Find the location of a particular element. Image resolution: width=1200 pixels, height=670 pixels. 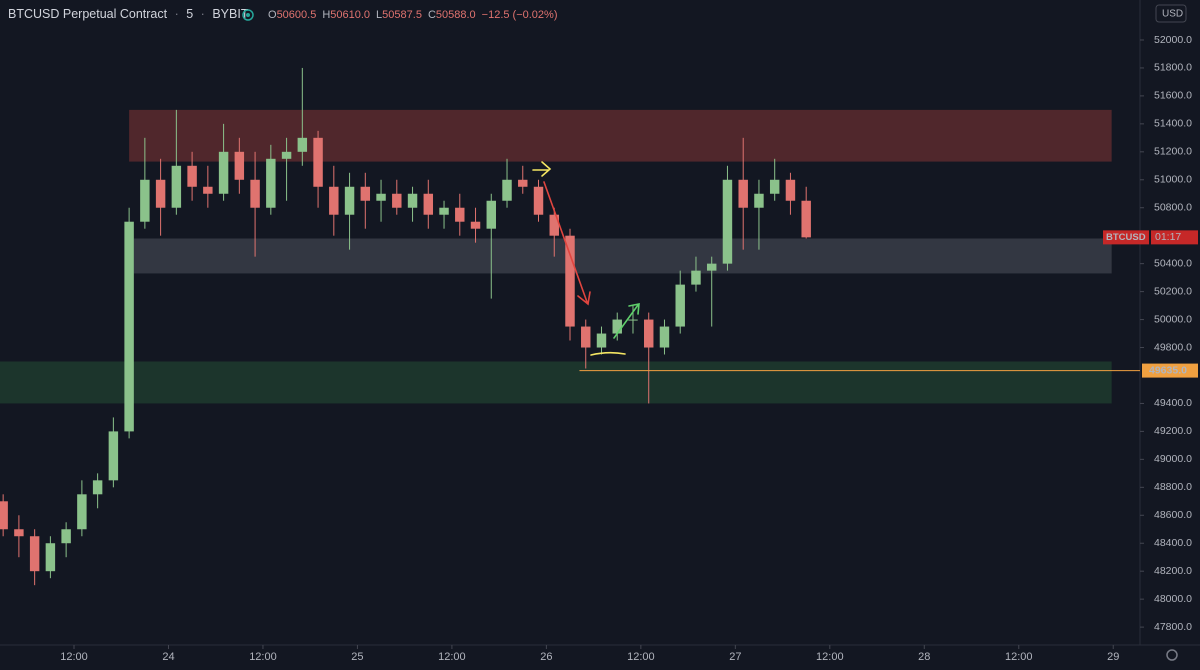

annotations is located at coordinates (586, 258).